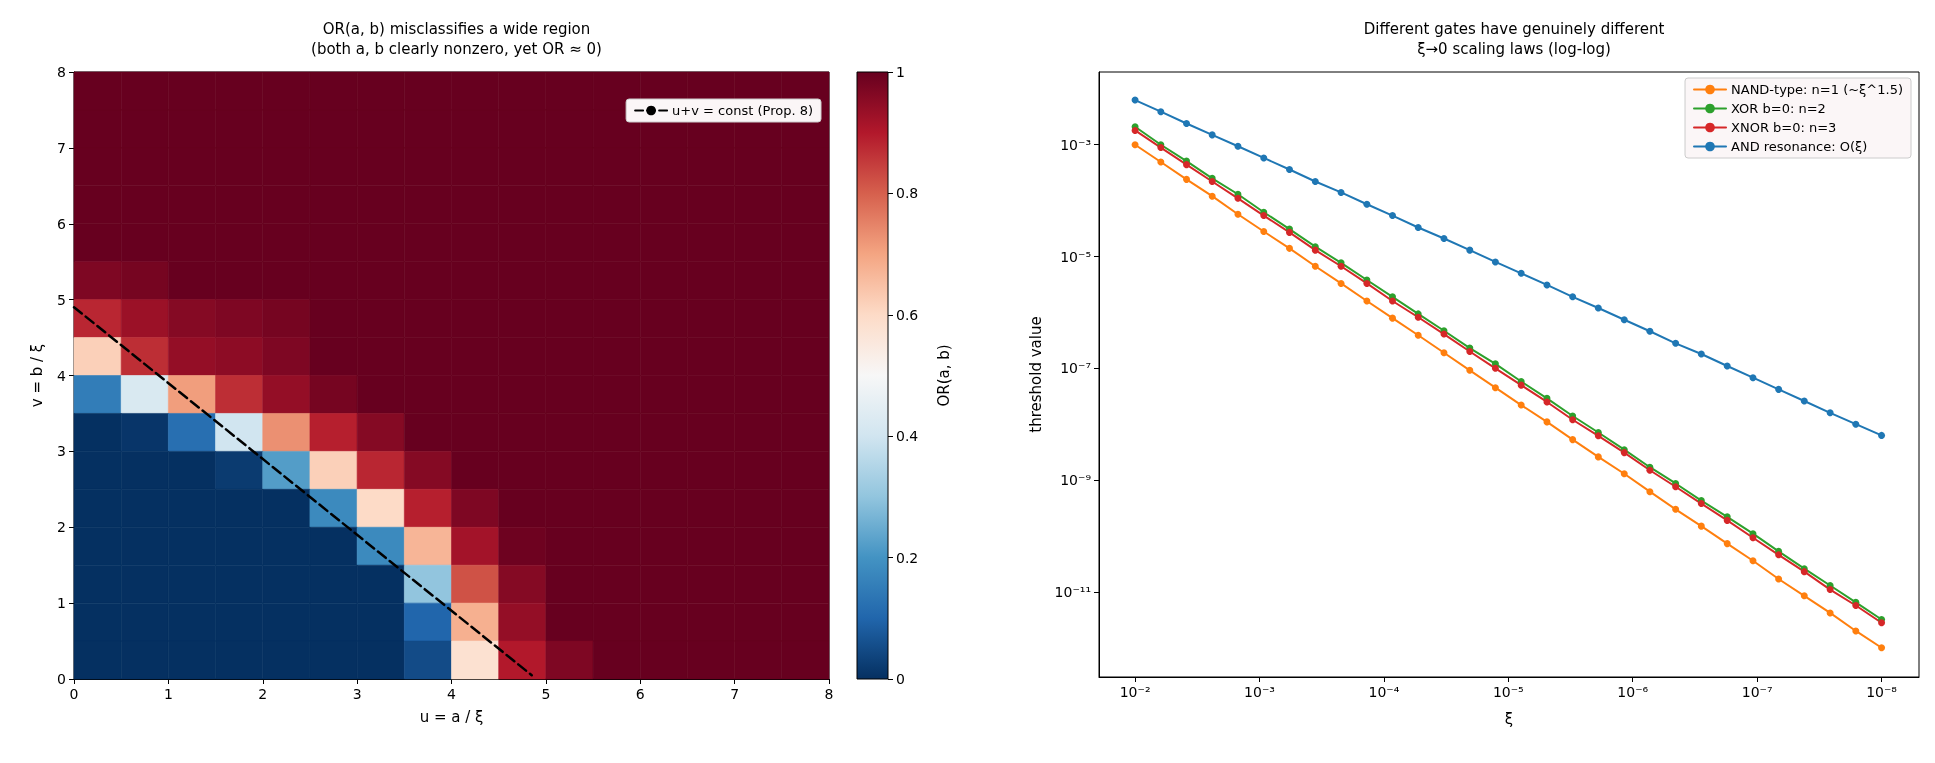 The height and width of the screenshot is (763, 1935). I want to click on x-tick-label: 2, so click(263, 694).